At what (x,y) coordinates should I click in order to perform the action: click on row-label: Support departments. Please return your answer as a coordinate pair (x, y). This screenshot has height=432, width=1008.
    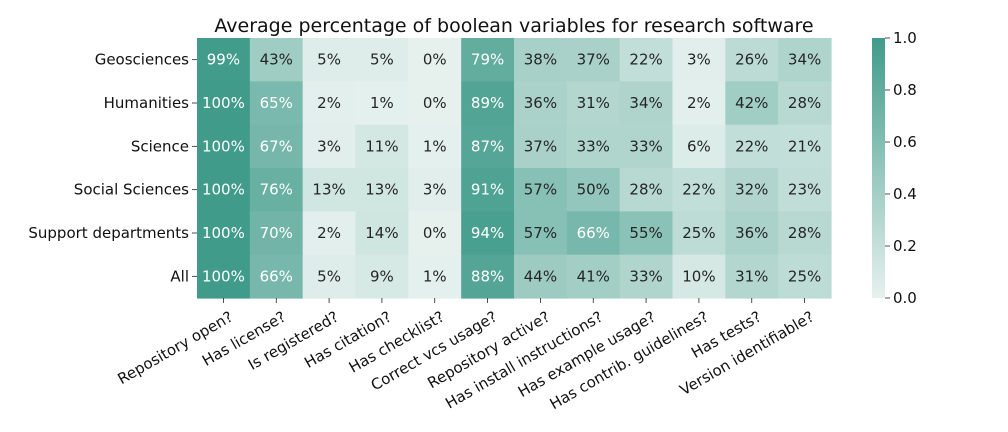
    Looking at the image, I should click on (108, 233).